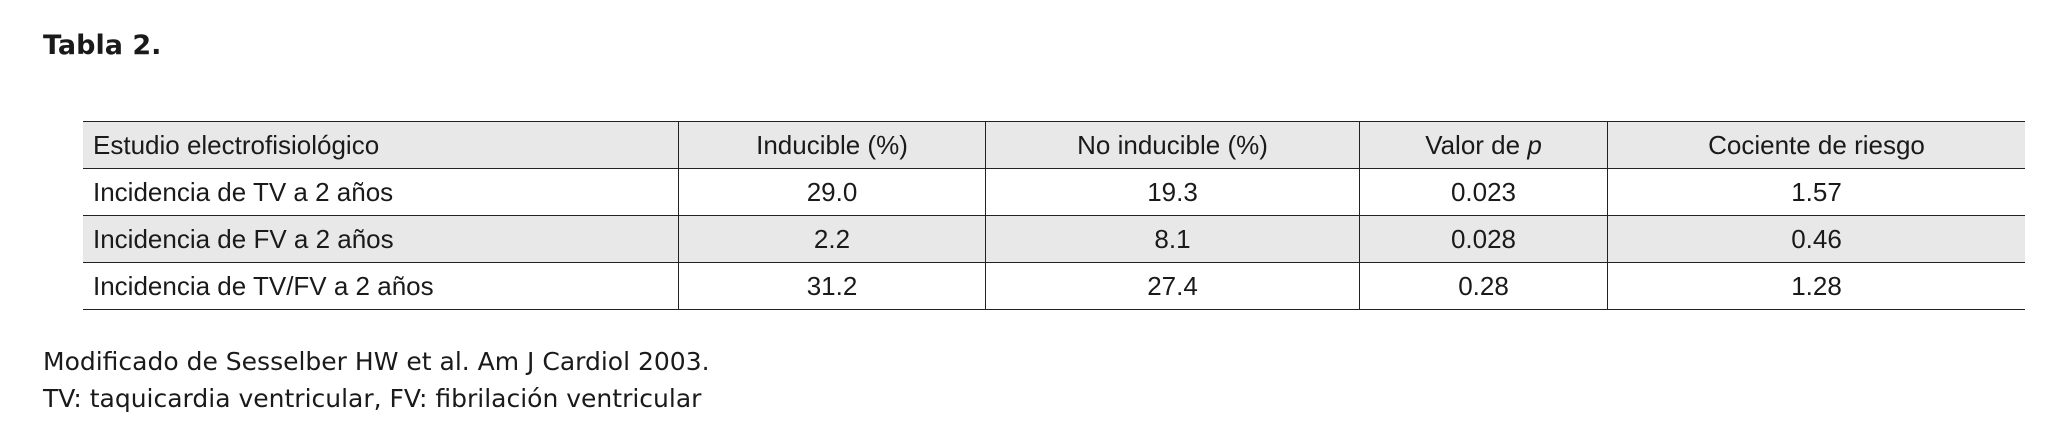 The height and width of the screenshot is (445, 2050). What do you see at coordinates (1483, 192) in the screenshot?
I see `table-cell: 0.023` at bounding box center [1483, 192].